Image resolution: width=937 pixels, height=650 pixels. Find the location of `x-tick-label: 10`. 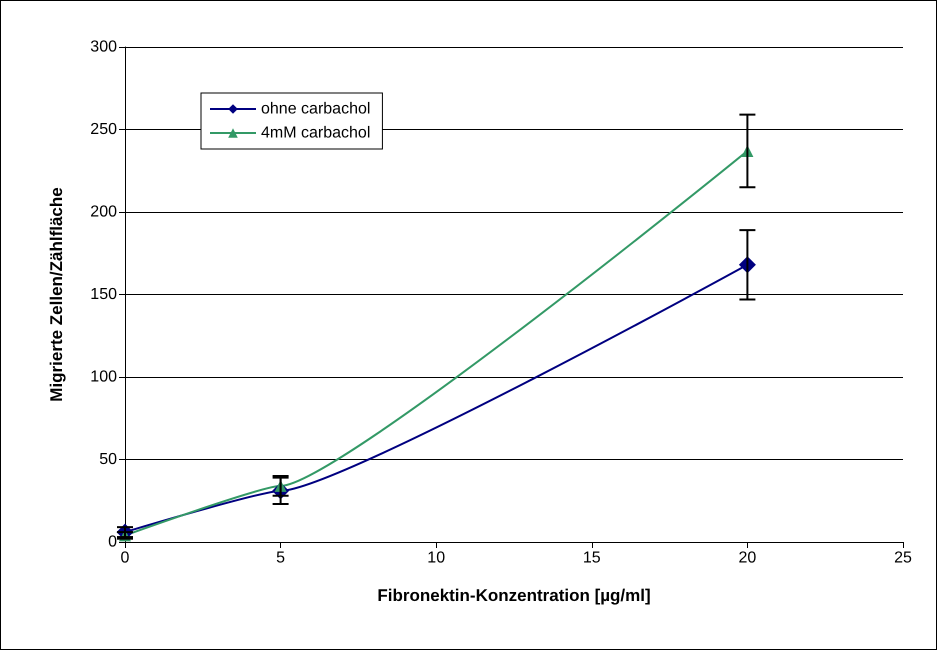

x-tick-label: 10 is located at coordinates (436, 558).